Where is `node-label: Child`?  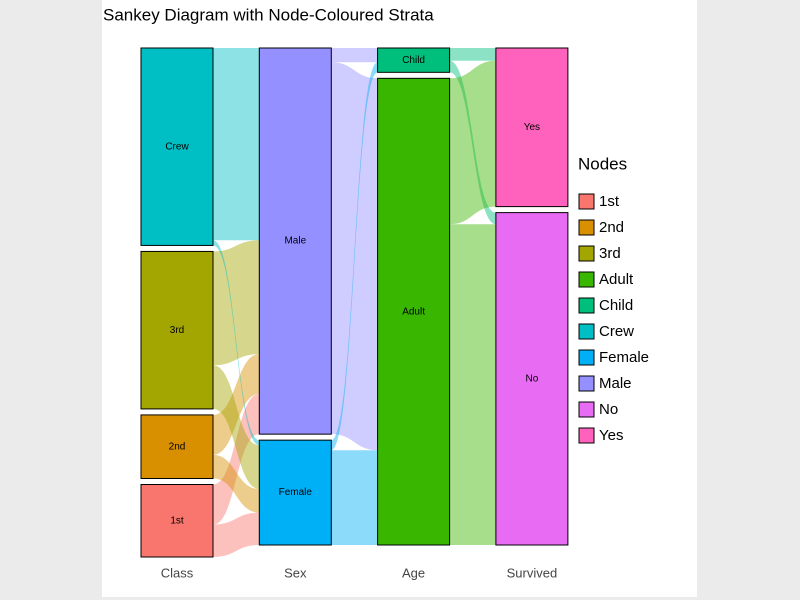 node-label: Child is located at coordinates (413, 60).